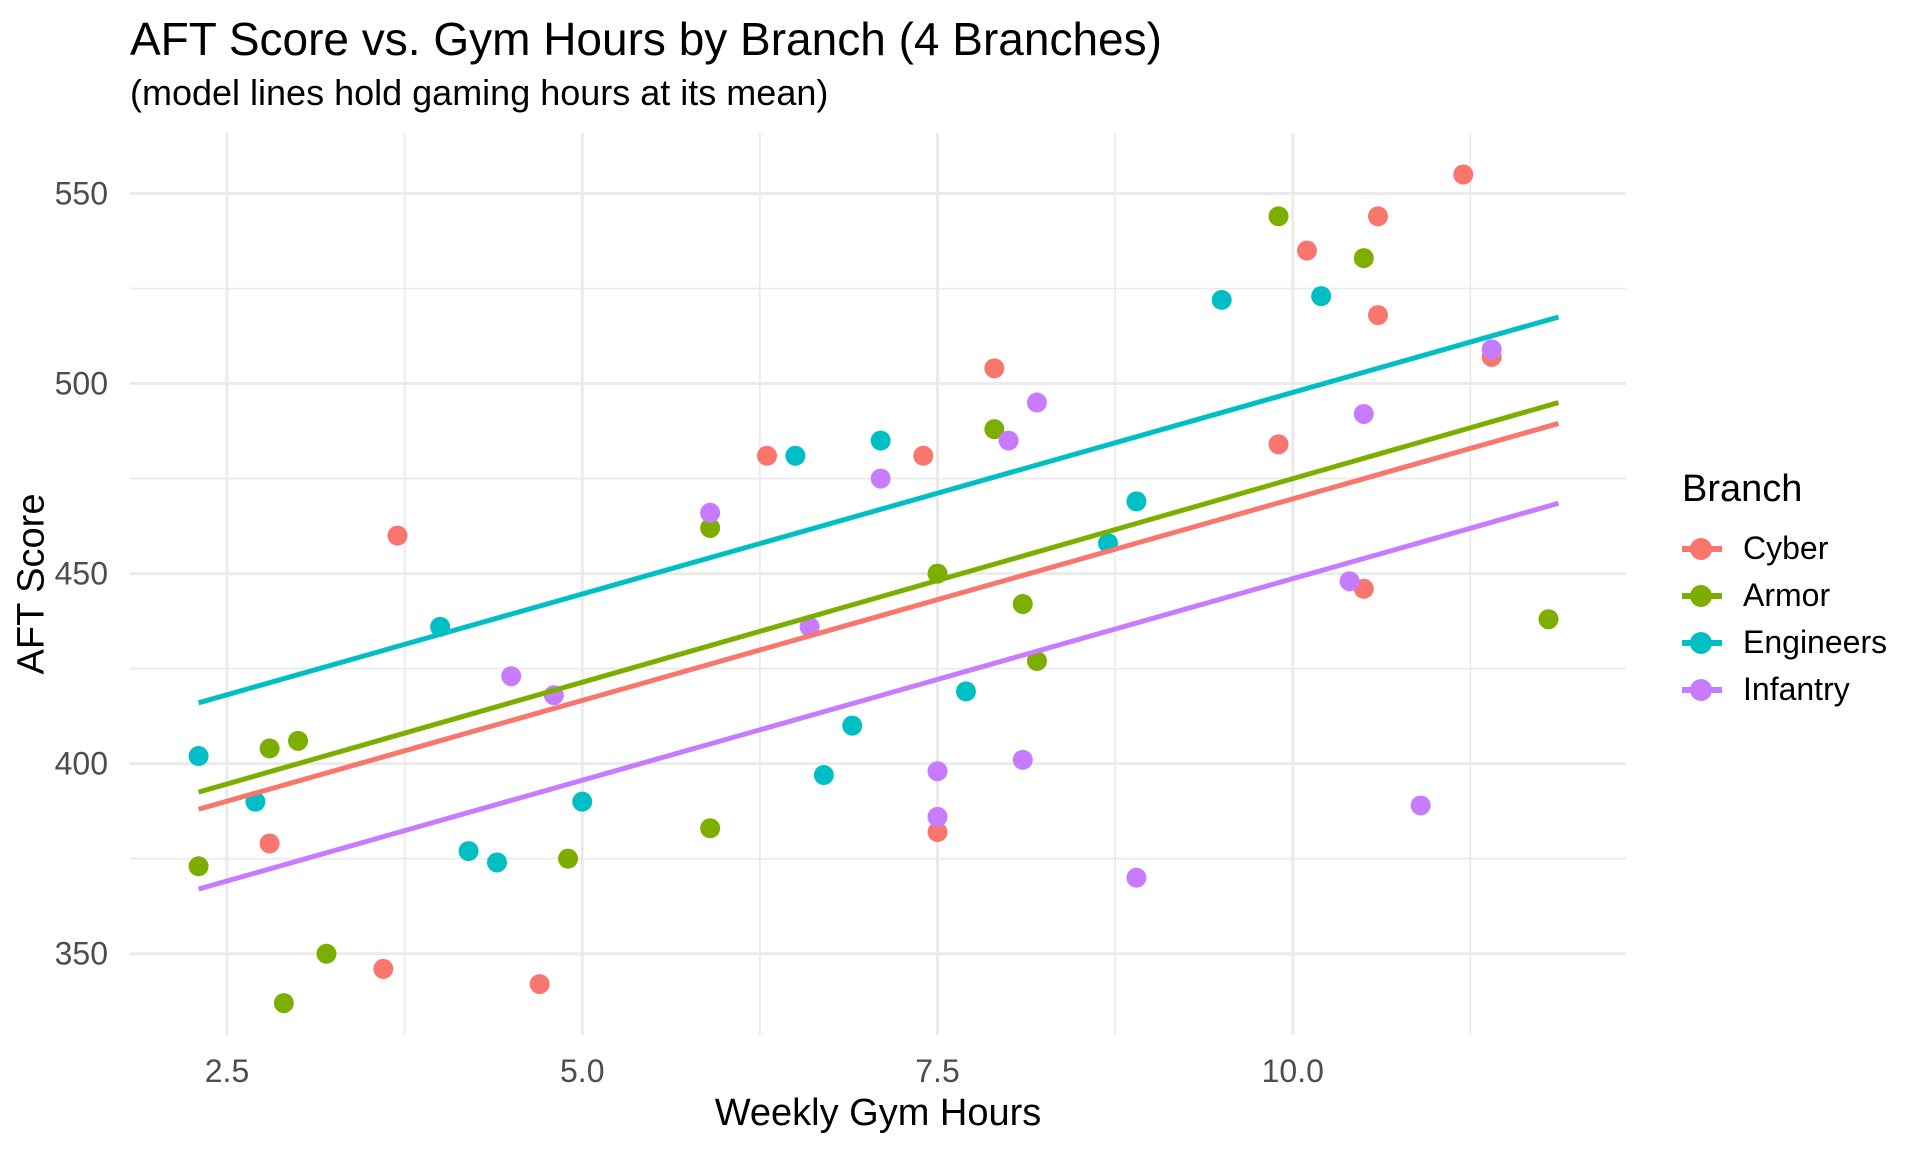  I want to click on legend-item-label: Armor, so click(1787, 595).